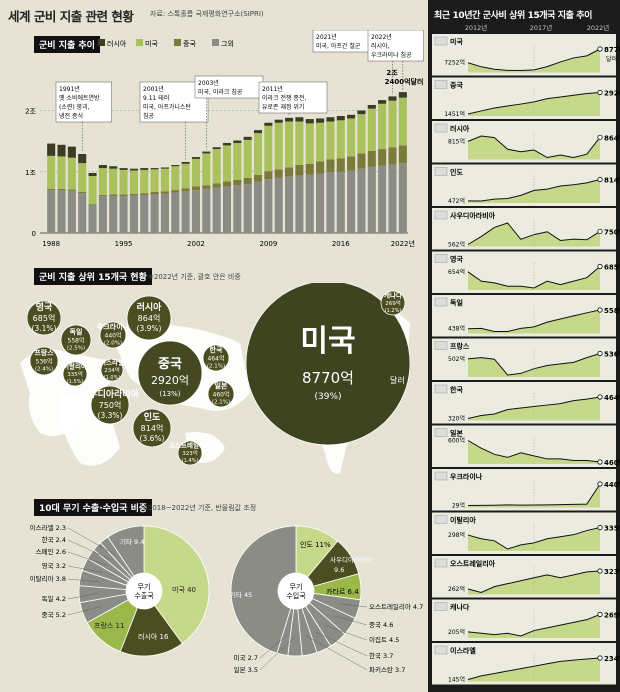  What do you see at coordinates (44, 361) in the screenshot?
I see `bubble-프랑스` at bounding box center [44, 361].